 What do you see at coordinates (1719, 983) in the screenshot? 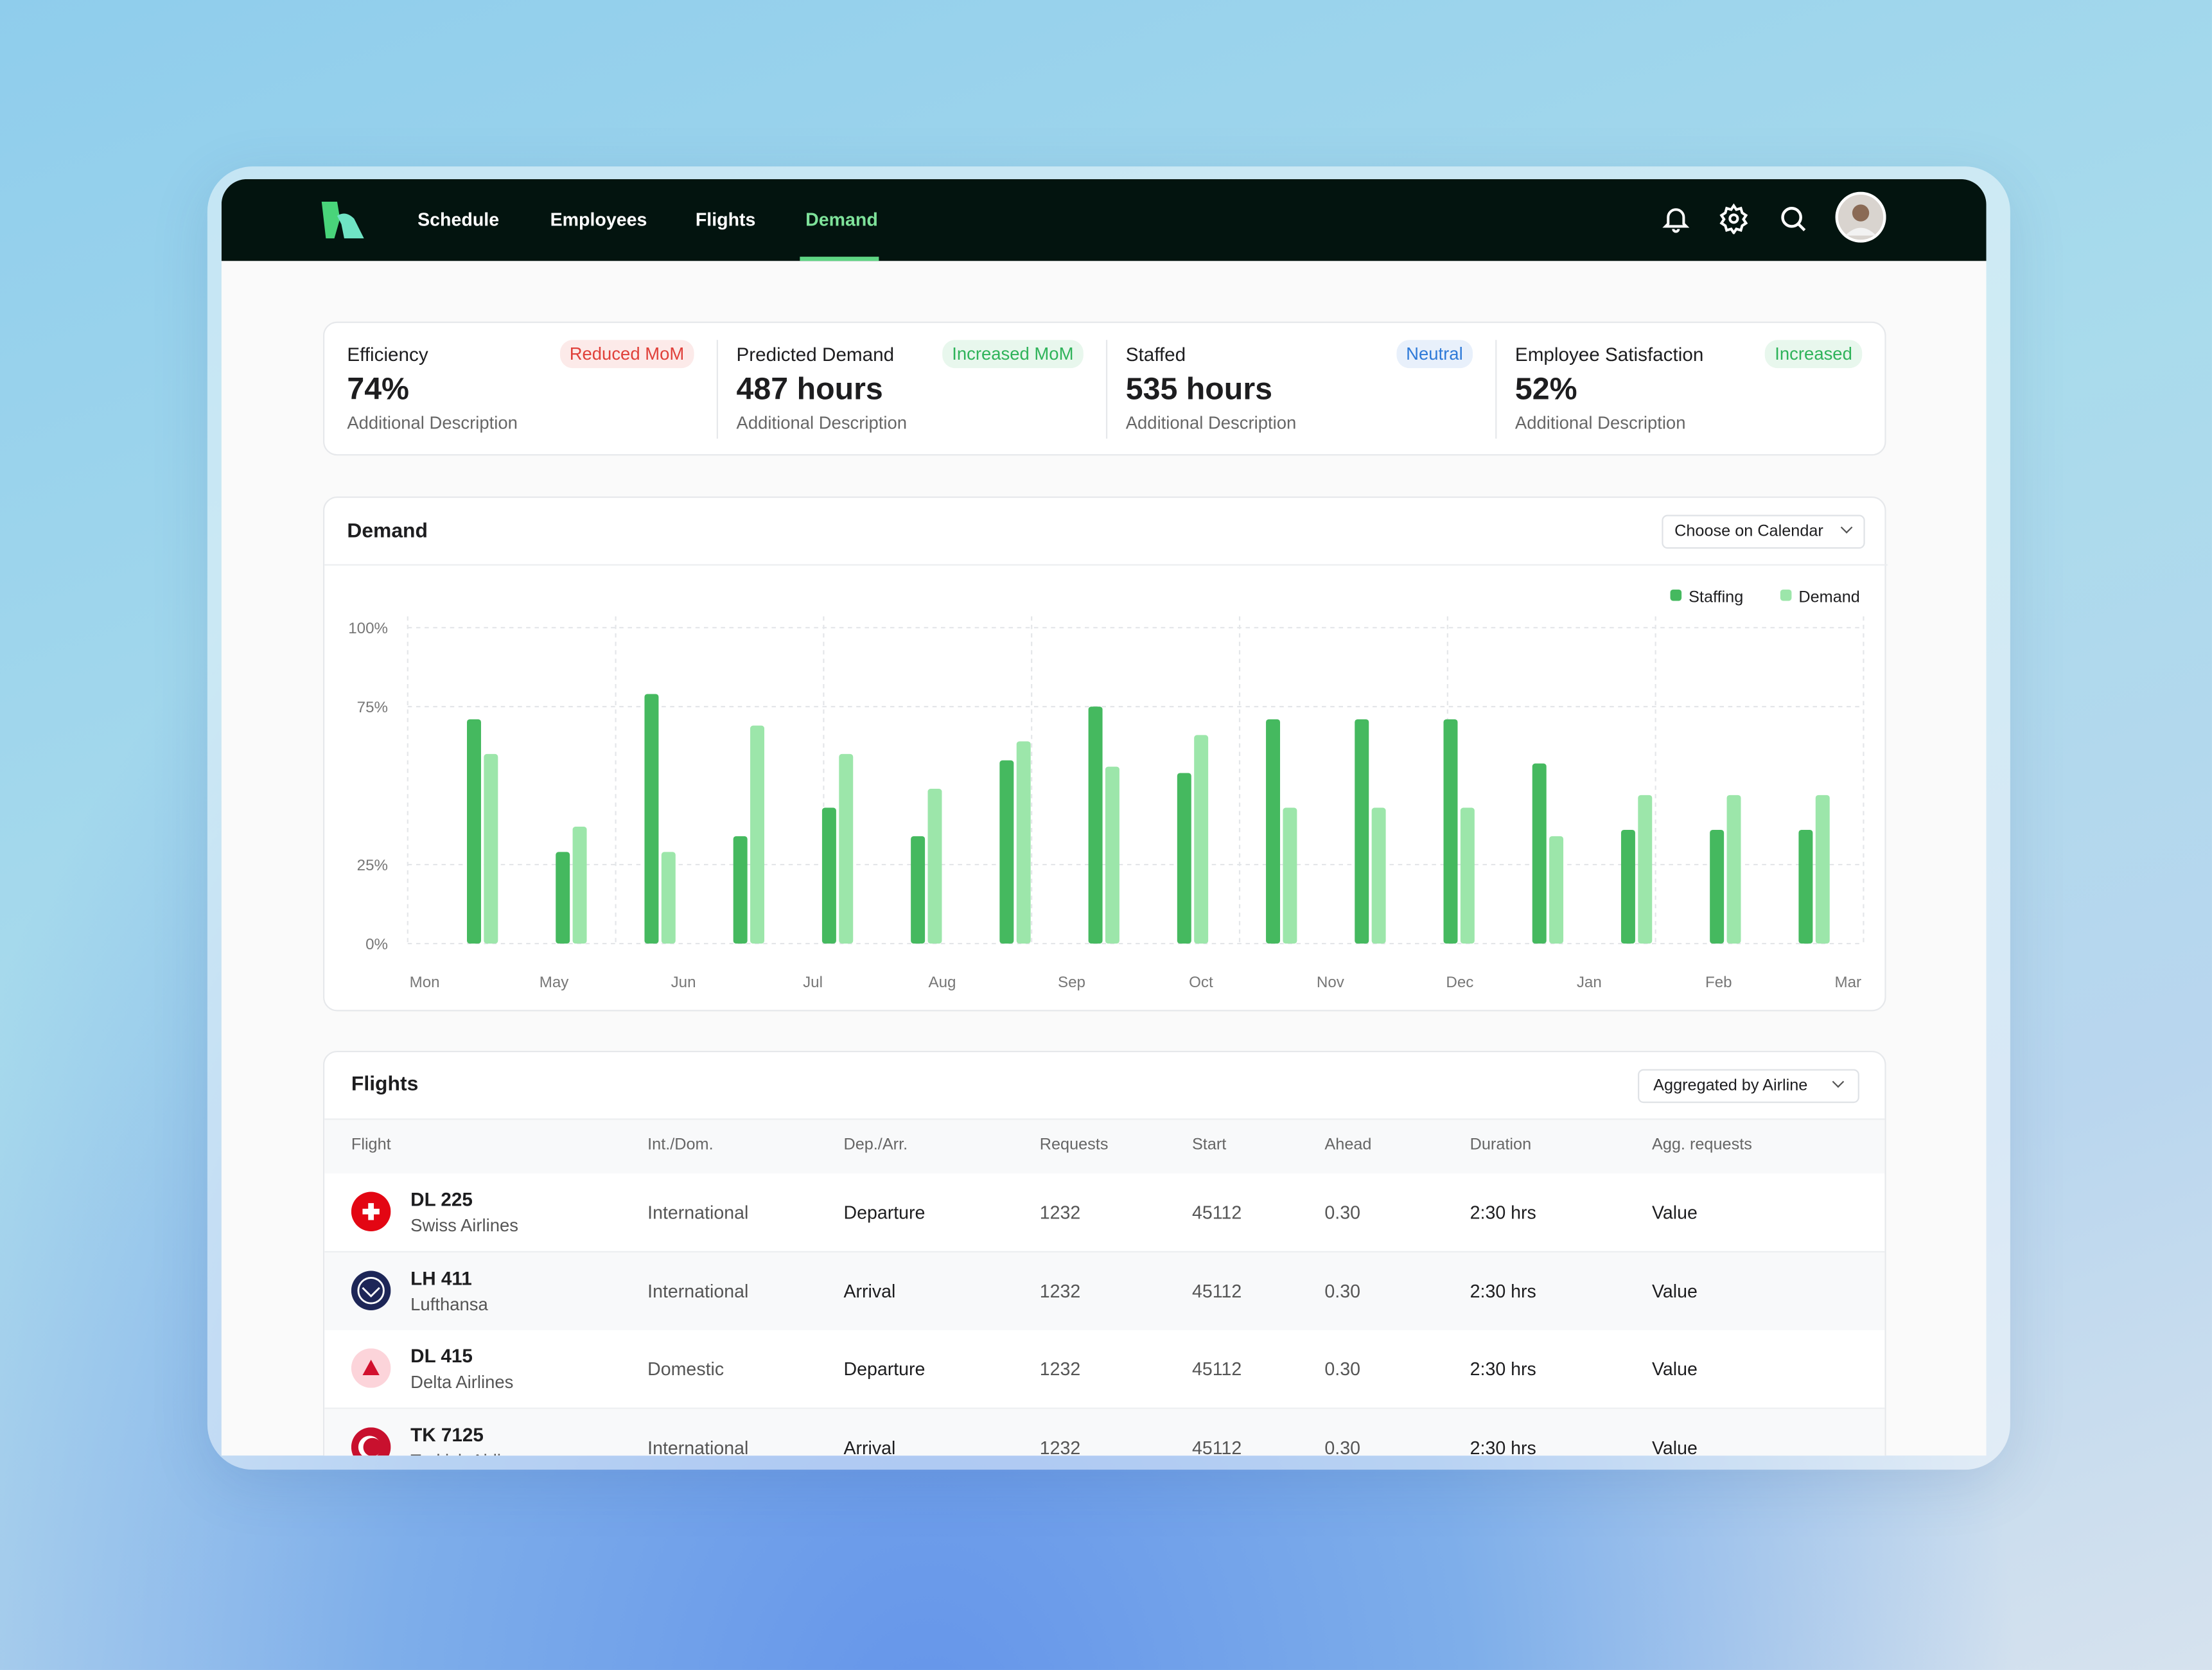
I see `x-tick-label: Feb` at bounding box center [1719, 983].